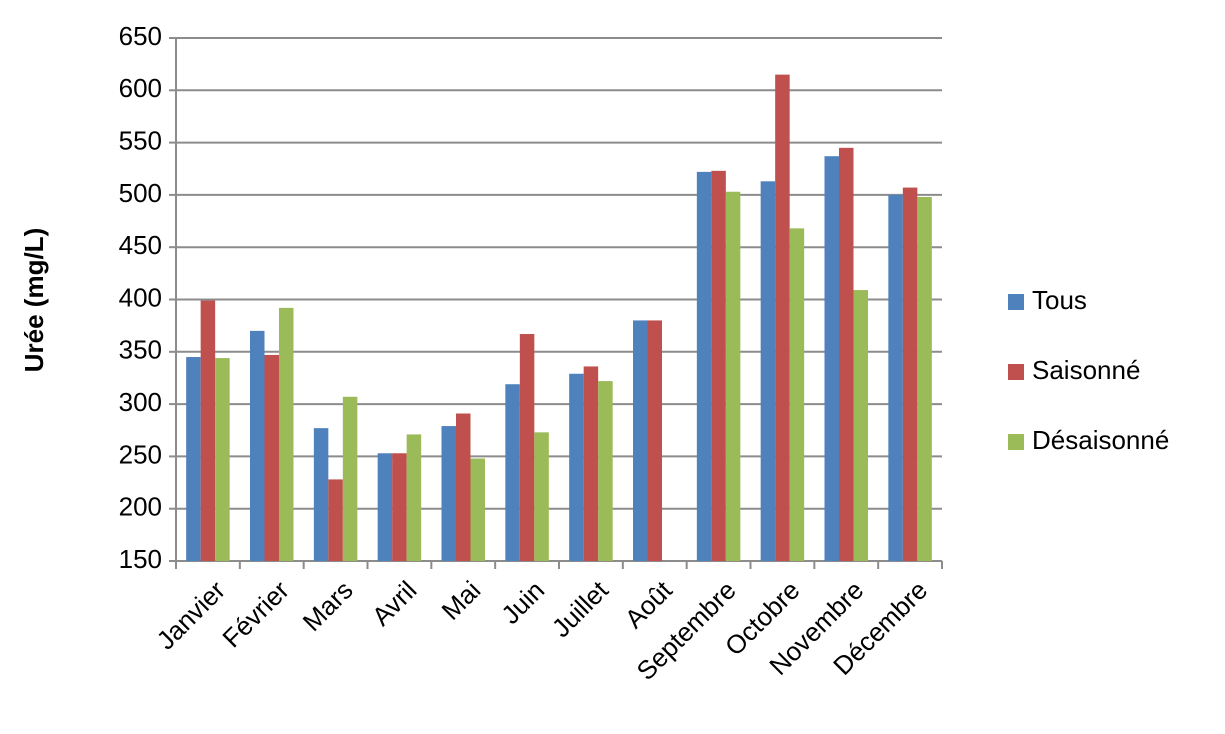  I want to click on y-tick-label: 650, so click(140, 36).